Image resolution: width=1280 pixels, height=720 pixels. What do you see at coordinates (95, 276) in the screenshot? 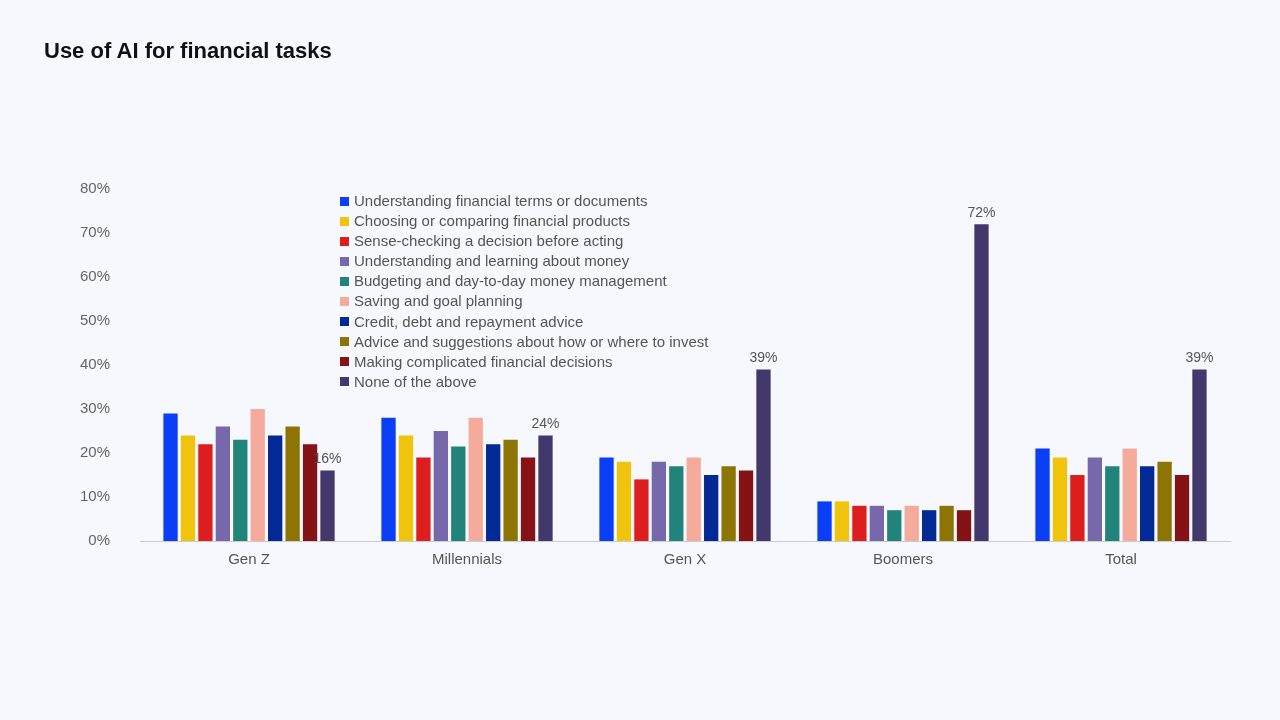
I see `y-tick-label: 60%` at bounding box center [95, 276].